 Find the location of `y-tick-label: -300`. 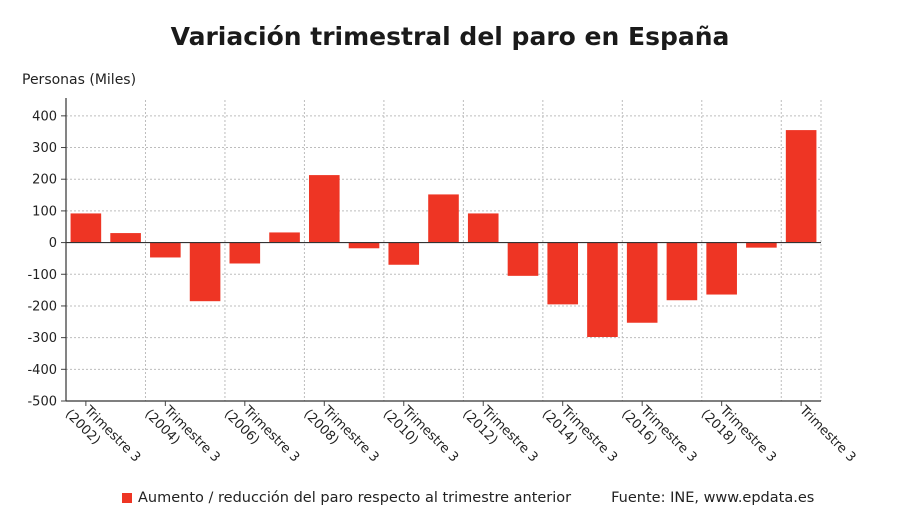

y-tick-label: -300 is located at coordinates (42, 338).